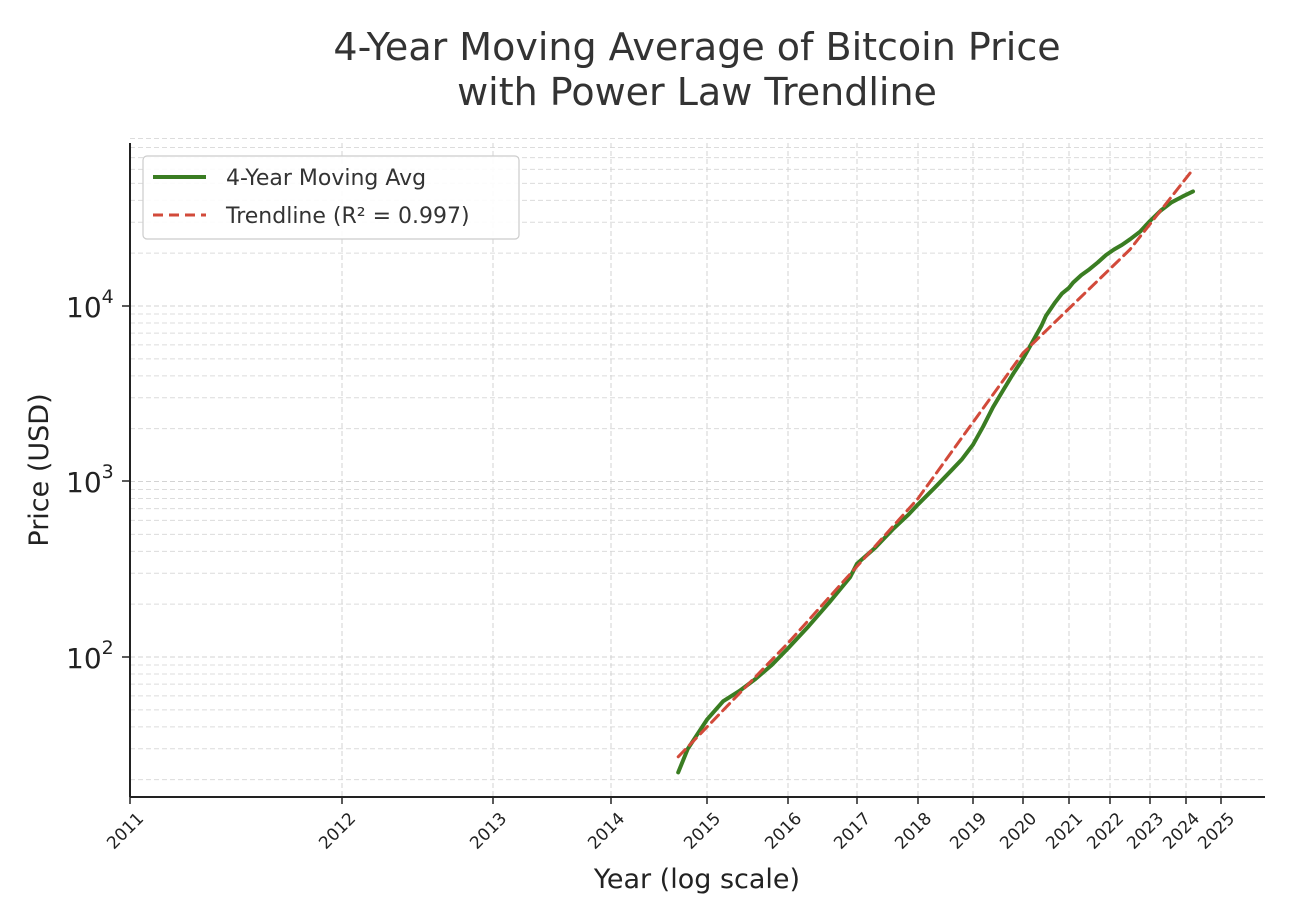  Describe the element at coordinates (696, 879) in the screenshot. I see `x-axis-label: Year (log scale)` at that location.